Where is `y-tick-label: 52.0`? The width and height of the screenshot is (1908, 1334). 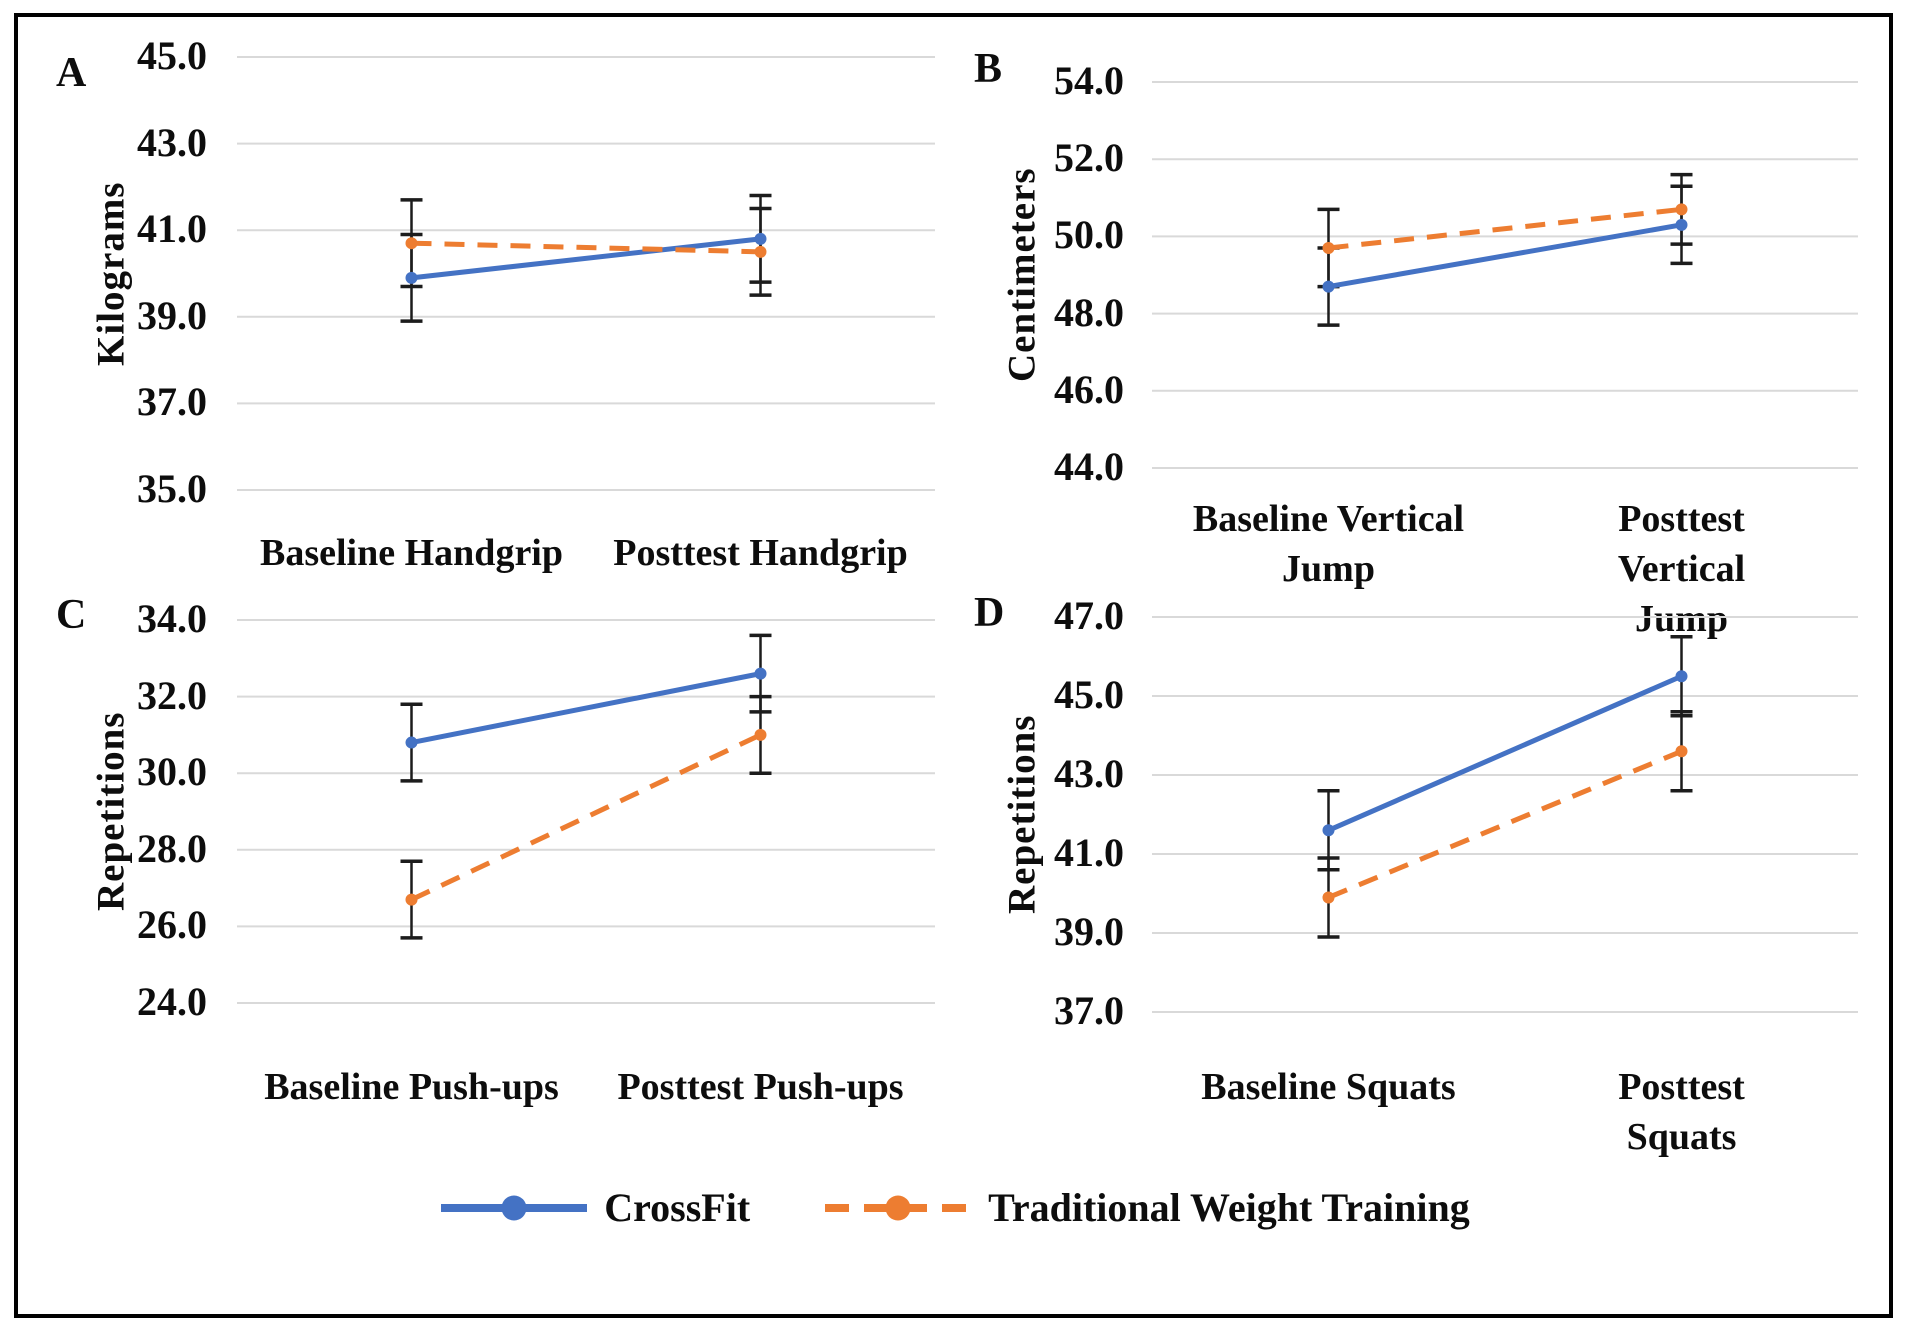 y-tick-label: 52.0 is located at coordinates (1089, 158).